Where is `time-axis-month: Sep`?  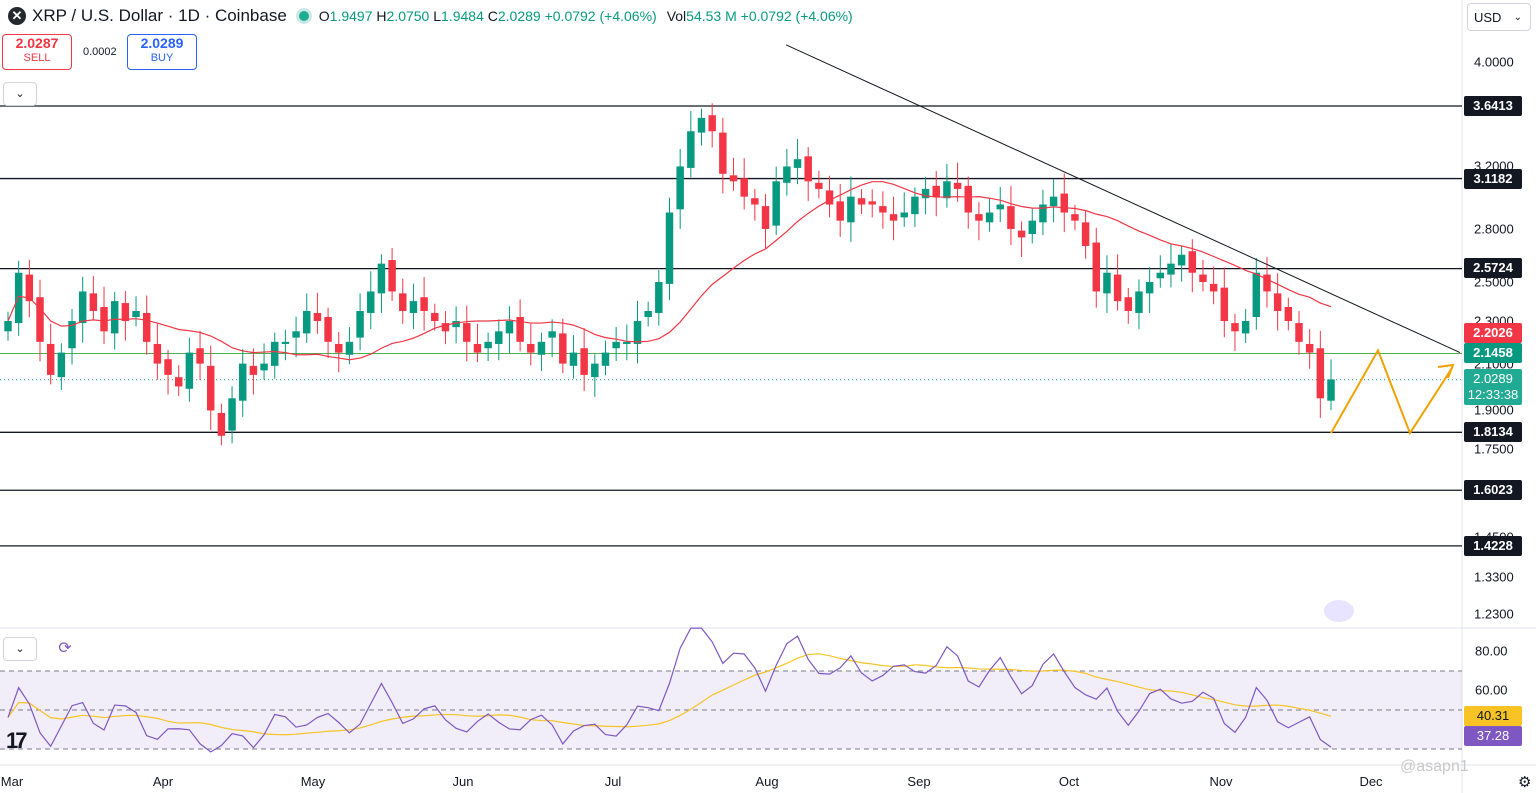
time-axis-month: Sep is located at coordinates (919, 781).